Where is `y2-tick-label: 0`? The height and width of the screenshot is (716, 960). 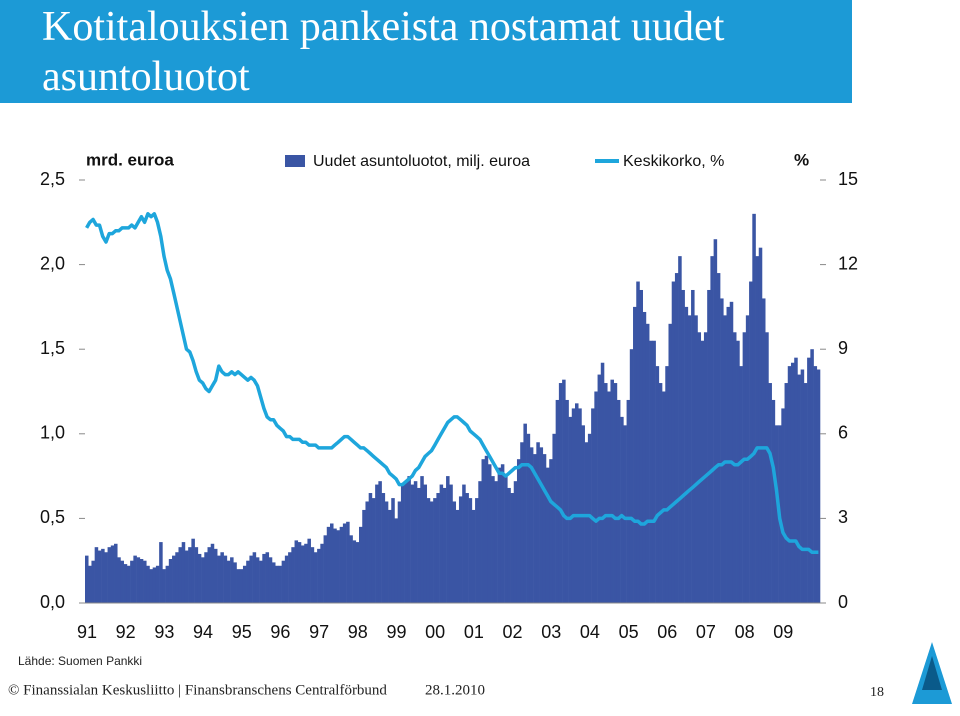
y2-tick-label: 0 is located at coordinates (843, 602).